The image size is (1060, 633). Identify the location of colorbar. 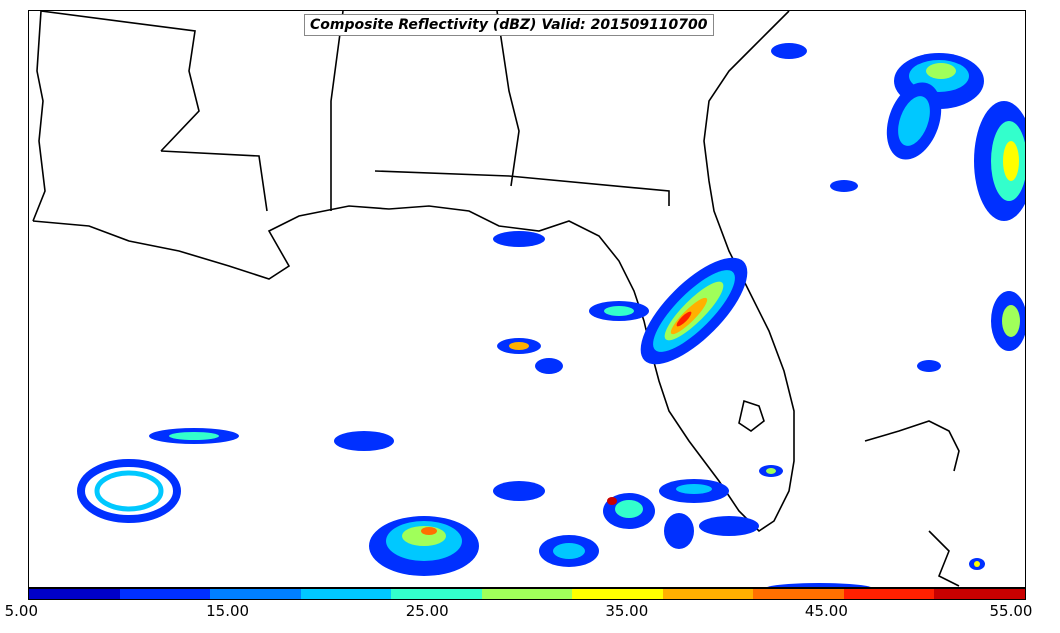
(527, 594).